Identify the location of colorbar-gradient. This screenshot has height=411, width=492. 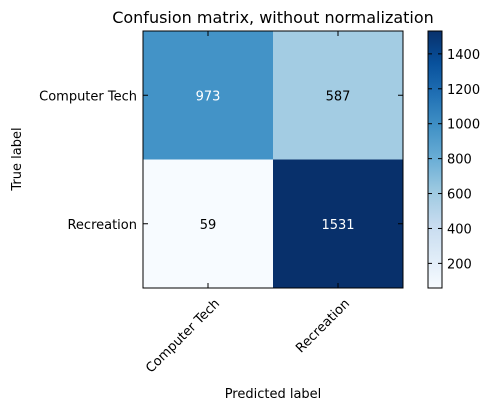
(435, 159).